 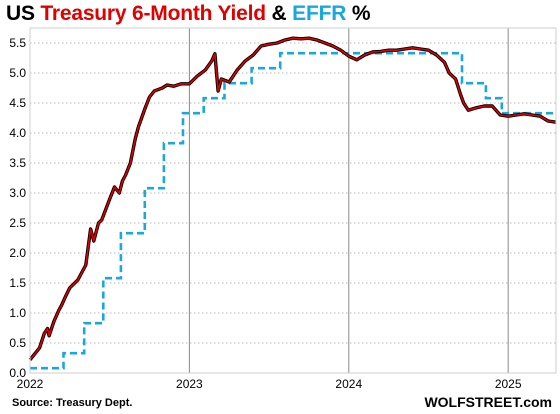 I want to click on y-tick-label: 3.5, so click(x=17, y=163).